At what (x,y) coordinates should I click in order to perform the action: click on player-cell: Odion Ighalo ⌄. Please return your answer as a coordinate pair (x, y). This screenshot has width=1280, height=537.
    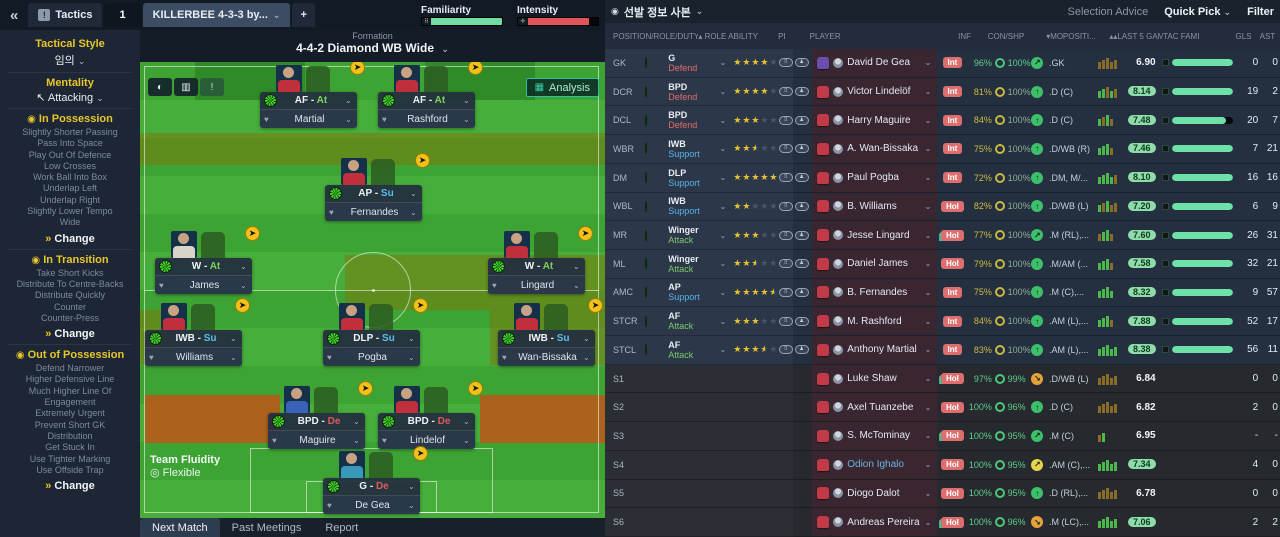
    Looking at the image, I should click on (874, 464).